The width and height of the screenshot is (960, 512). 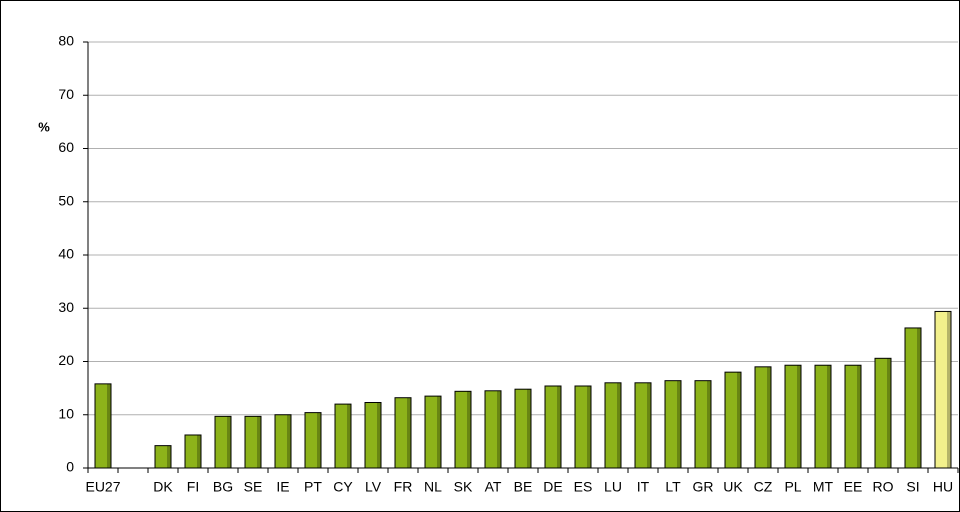 I want to click on y-axis-label: %, so click(x=44, y=126).